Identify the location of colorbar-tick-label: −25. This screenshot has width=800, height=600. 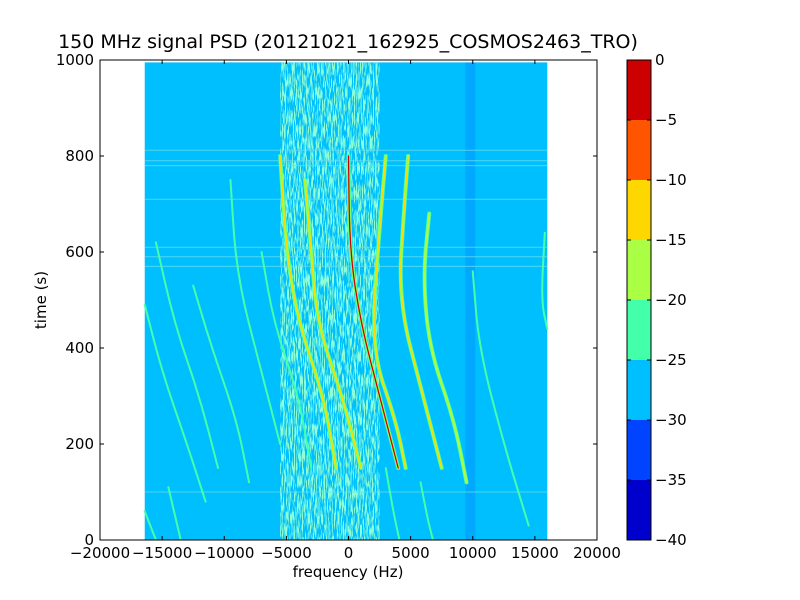
(671, 360).